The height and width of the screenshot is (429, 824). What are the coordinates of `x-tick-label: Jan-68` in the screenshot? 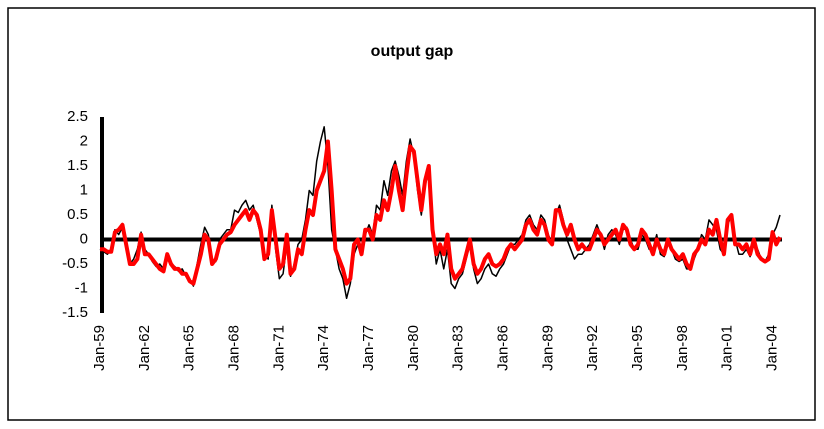 It's located at (233, 348).